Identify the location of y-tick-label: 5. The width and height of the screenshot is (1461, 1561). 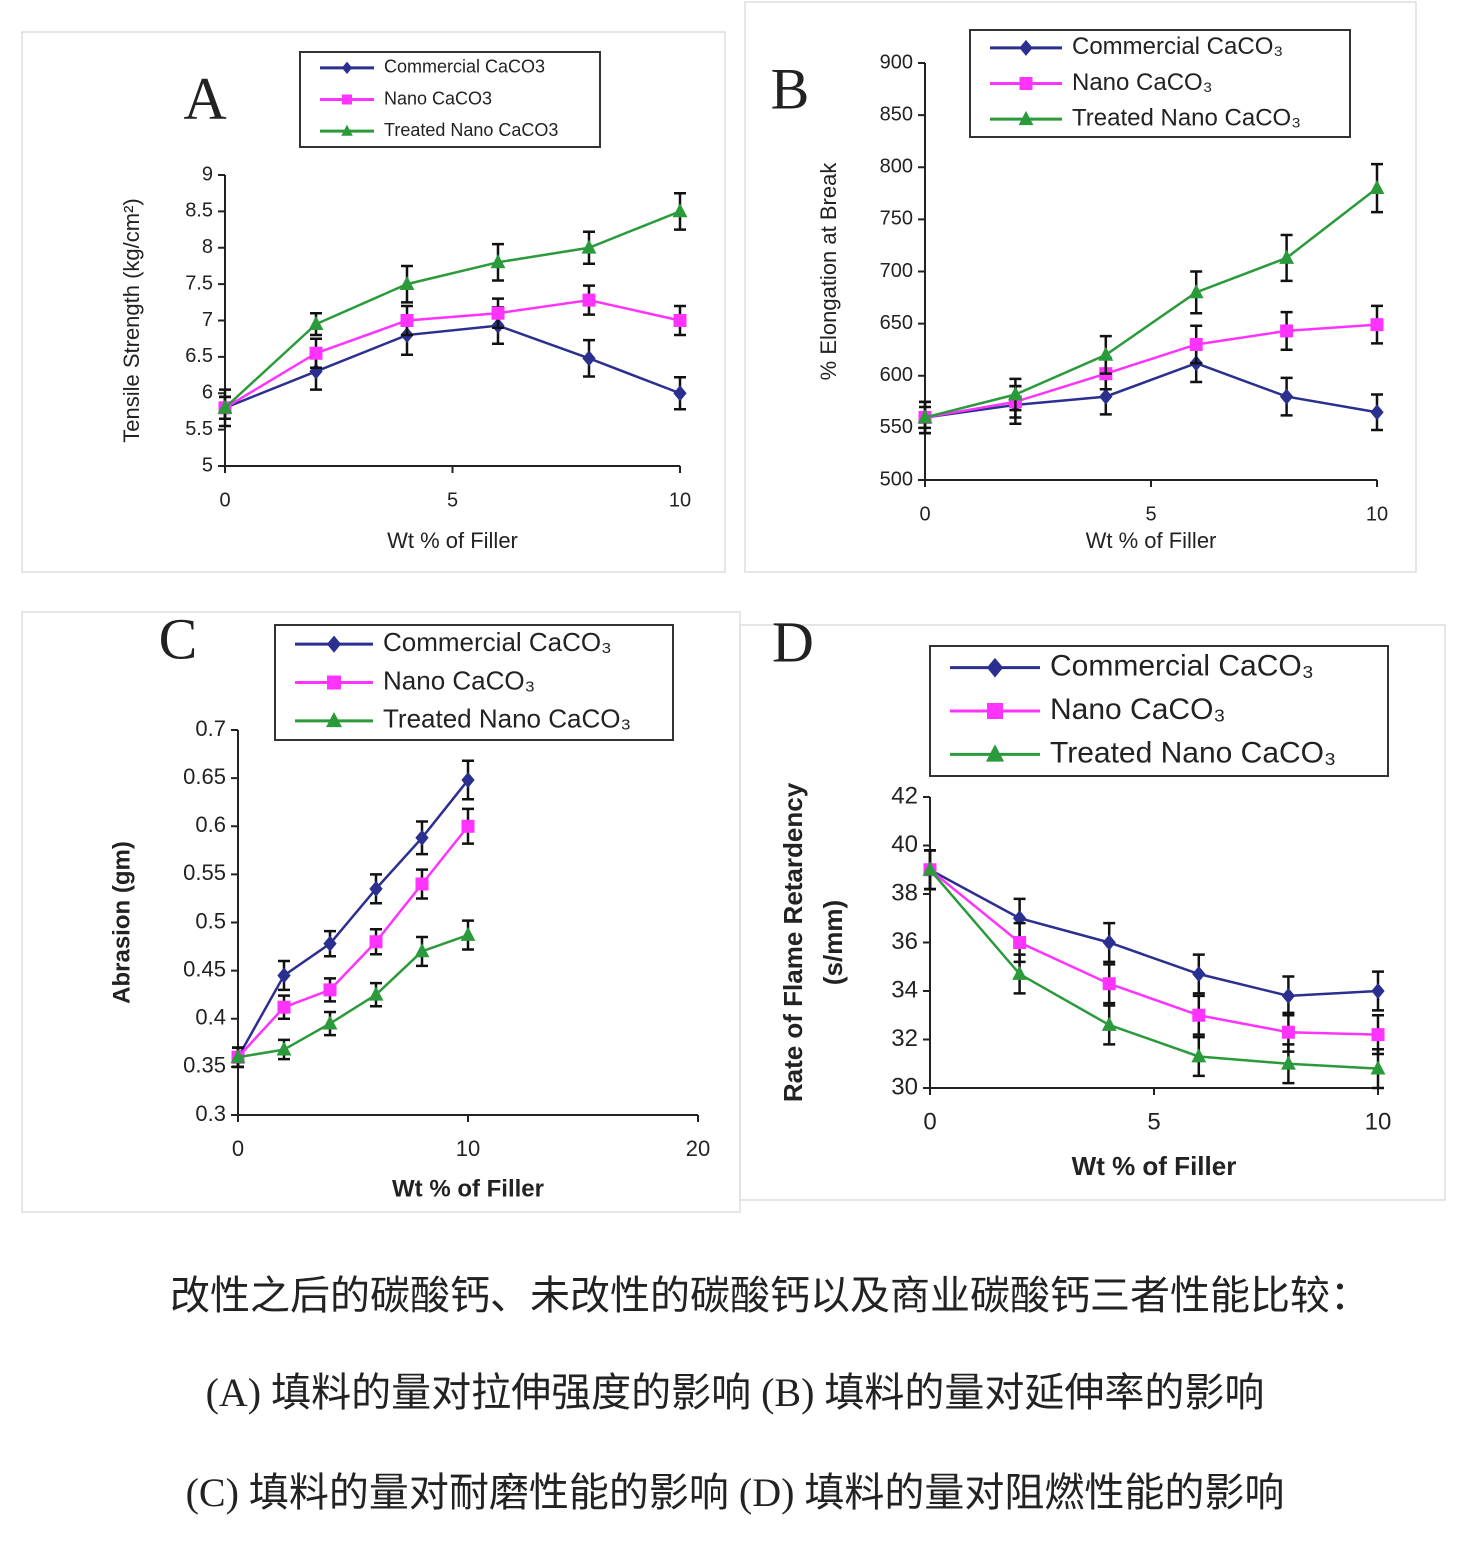
(207, 465).